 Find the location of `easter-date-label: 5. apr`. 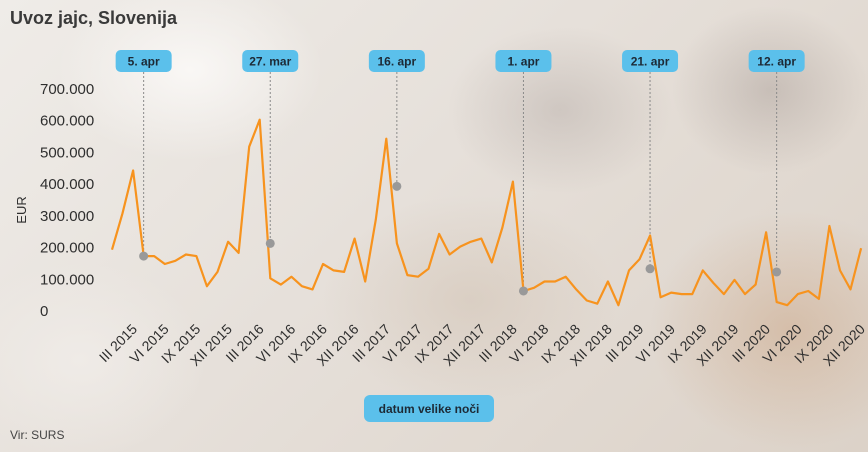

easter-date-label: 5. apr is located at coordinates (144, 62).